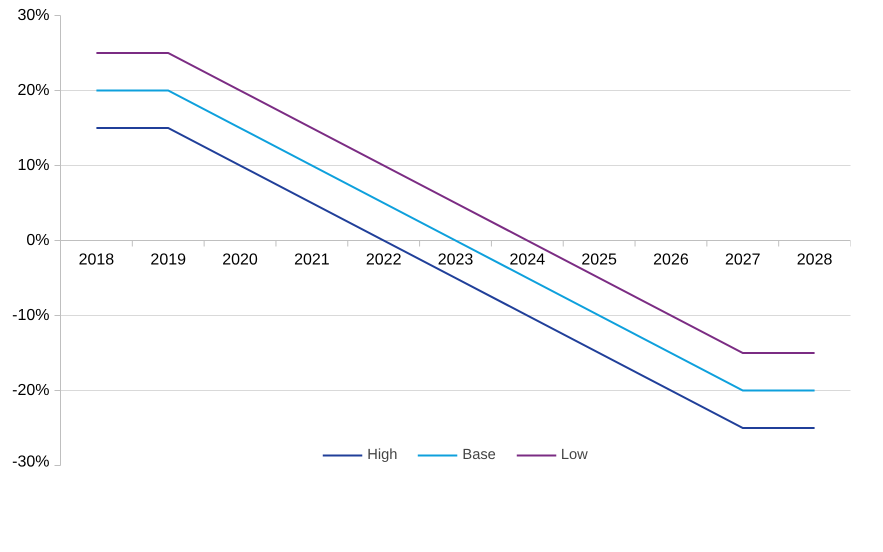 This screenshot has width=883, height=552. What do you see at coordinates (240, 260) in the screenshot?
I see `x-tick-label: 2020` at bounding box center [240, 260].